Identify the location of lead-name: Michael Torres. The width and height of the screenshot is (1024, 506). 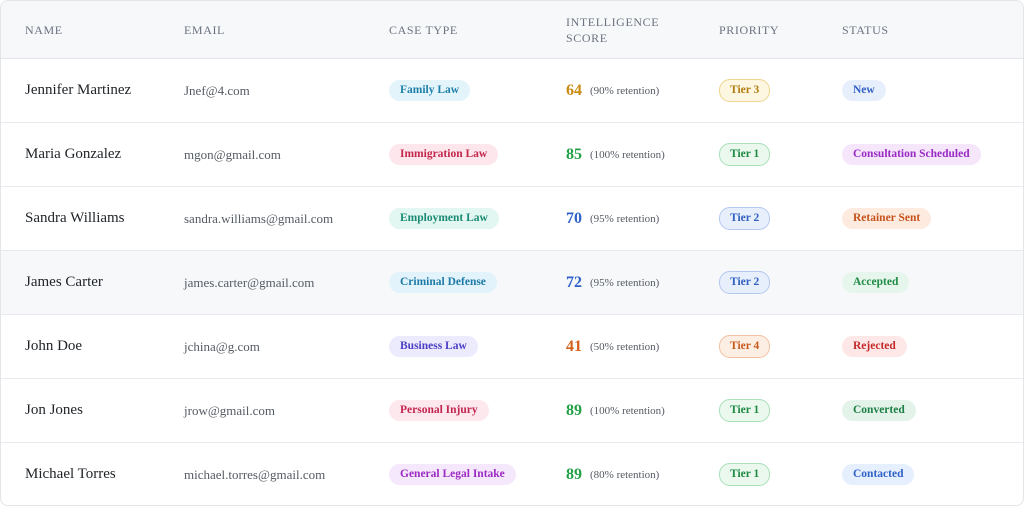
(70, 474).